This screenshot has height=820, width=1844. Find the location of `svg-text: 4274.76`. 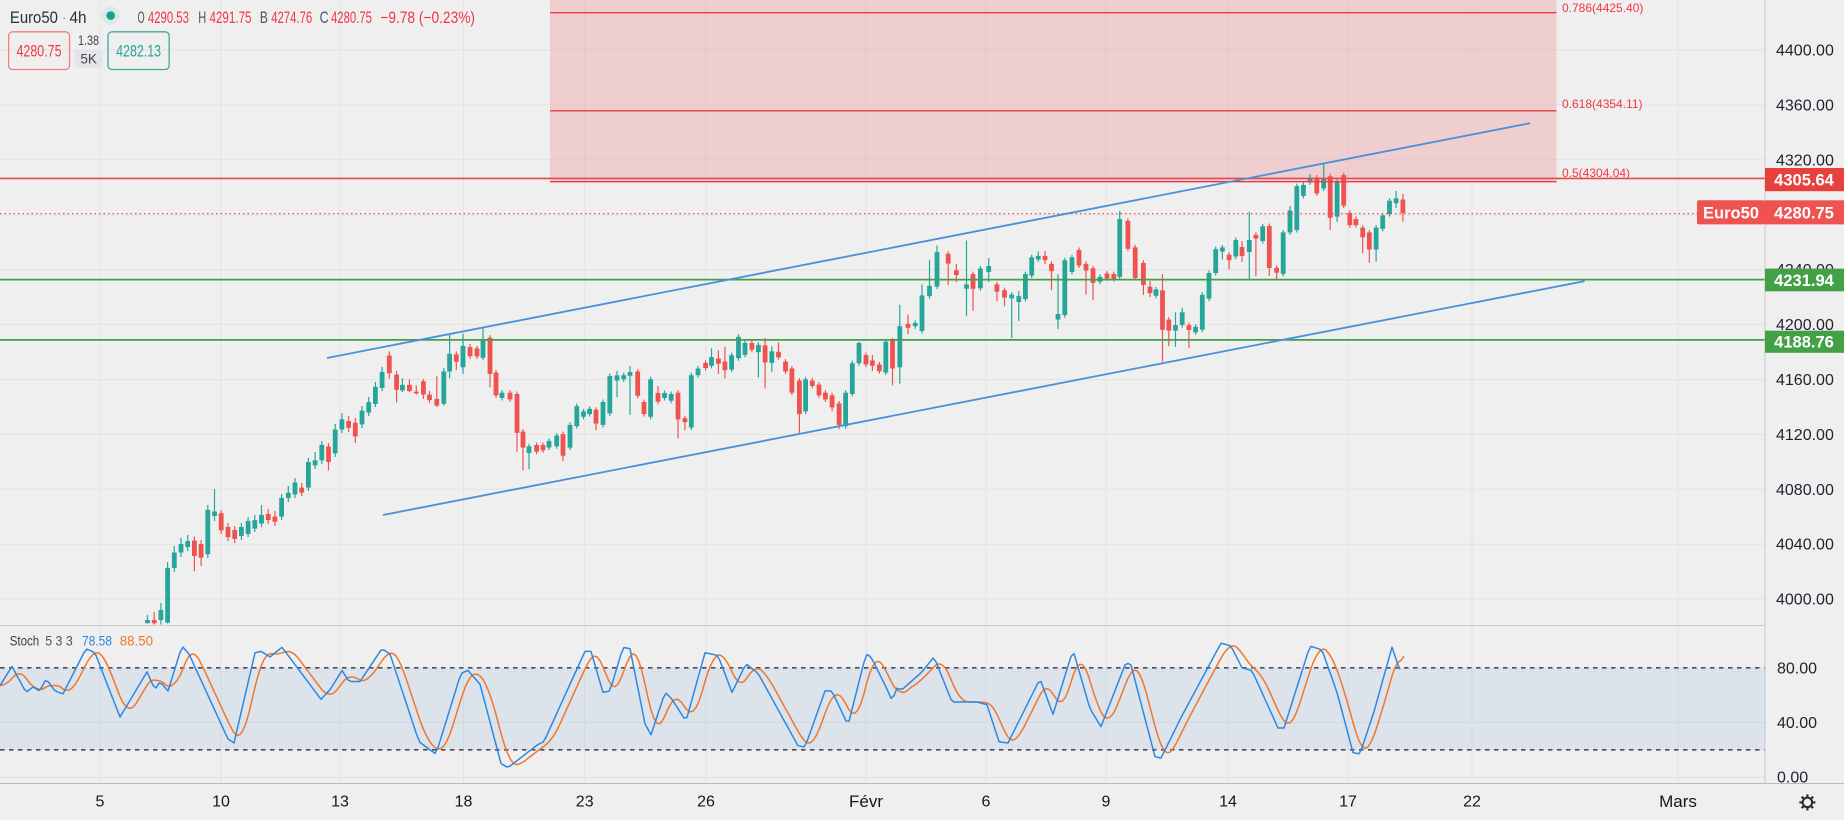

svg-text: 4274.76 is located at coordinates (291, 18).